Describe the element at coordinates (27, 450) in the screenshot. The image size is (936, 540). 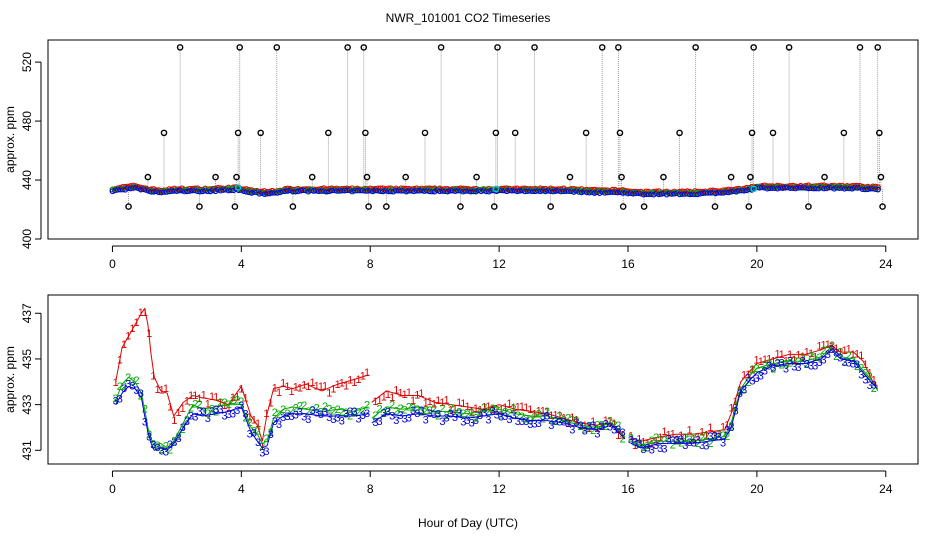
I see `y-tick-label: 431` at that location.